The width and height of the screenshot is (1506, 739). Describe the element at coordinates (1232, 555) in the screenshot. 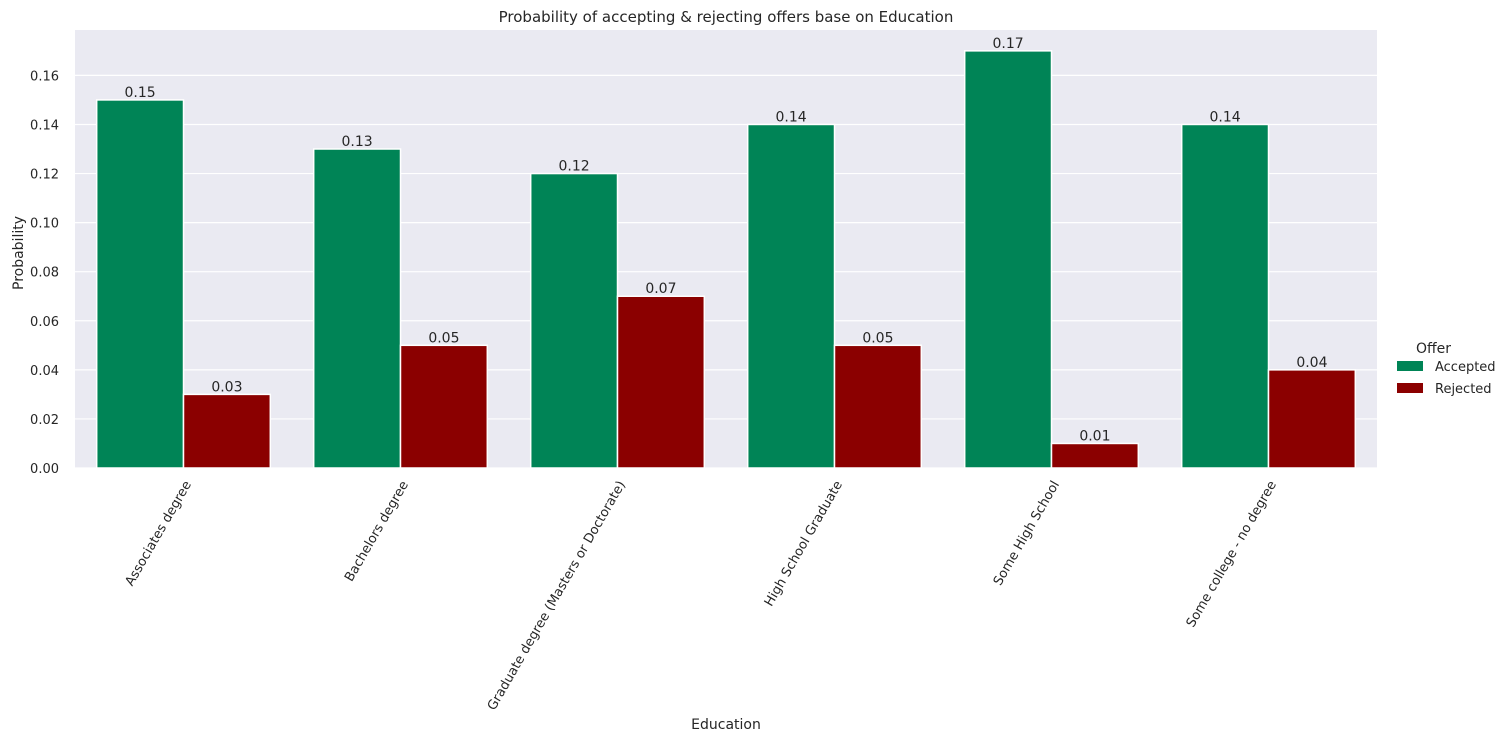

I see `x-tick-label: Some college - no degree` at that location.